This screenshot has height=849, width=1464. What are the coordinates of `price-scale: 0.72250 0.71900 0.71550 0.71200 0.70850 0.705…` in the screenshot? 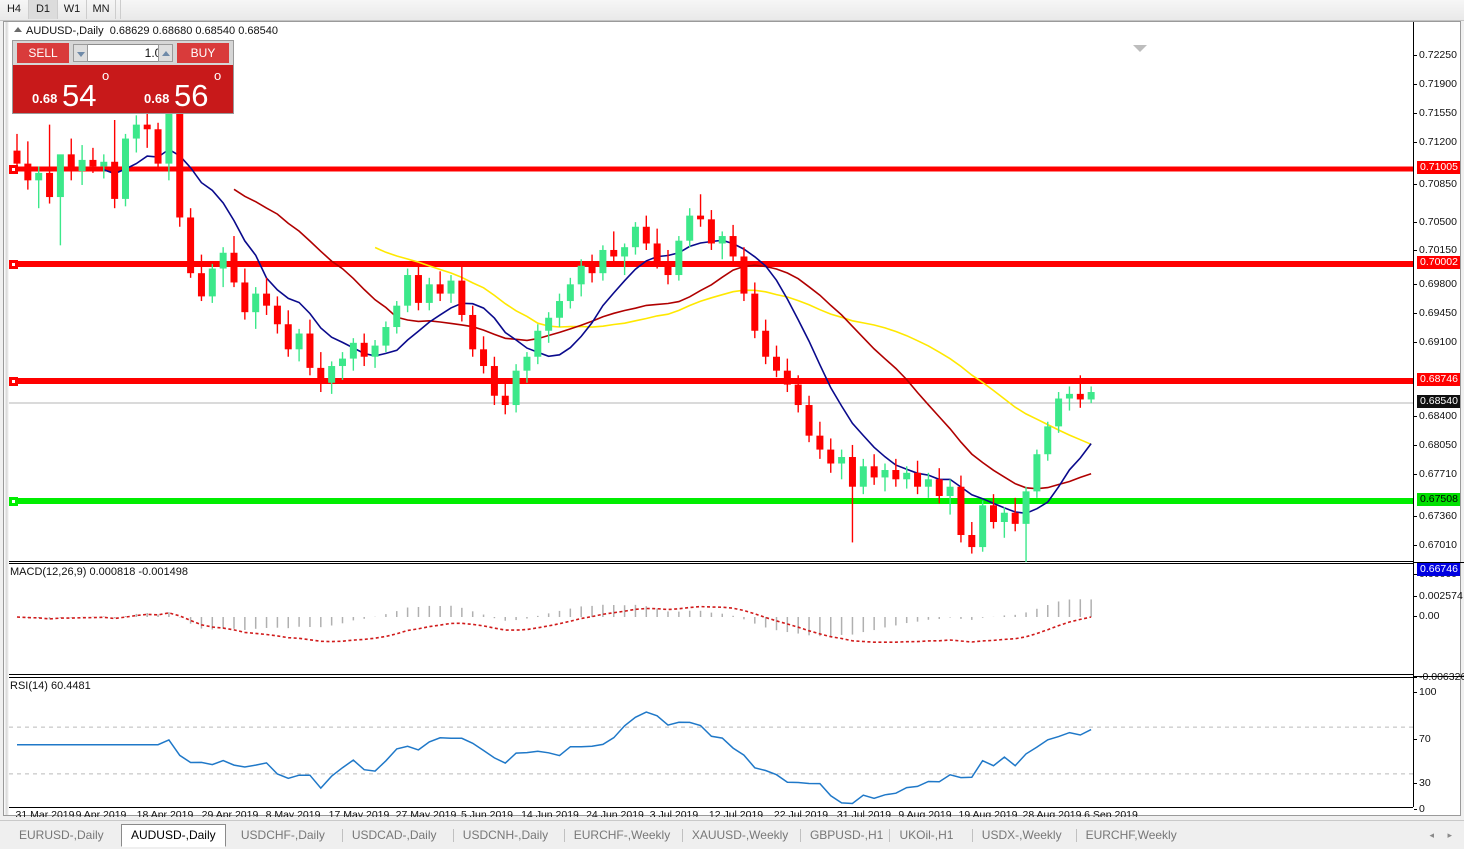 It's located at (1438, 418).